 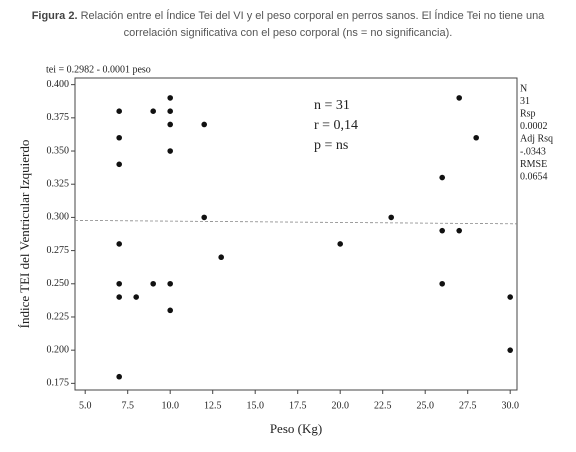 What do you see at coordinates (533, 164) in the screenshot?
I see `stat: RMSE` at bounding box center [533, 164].